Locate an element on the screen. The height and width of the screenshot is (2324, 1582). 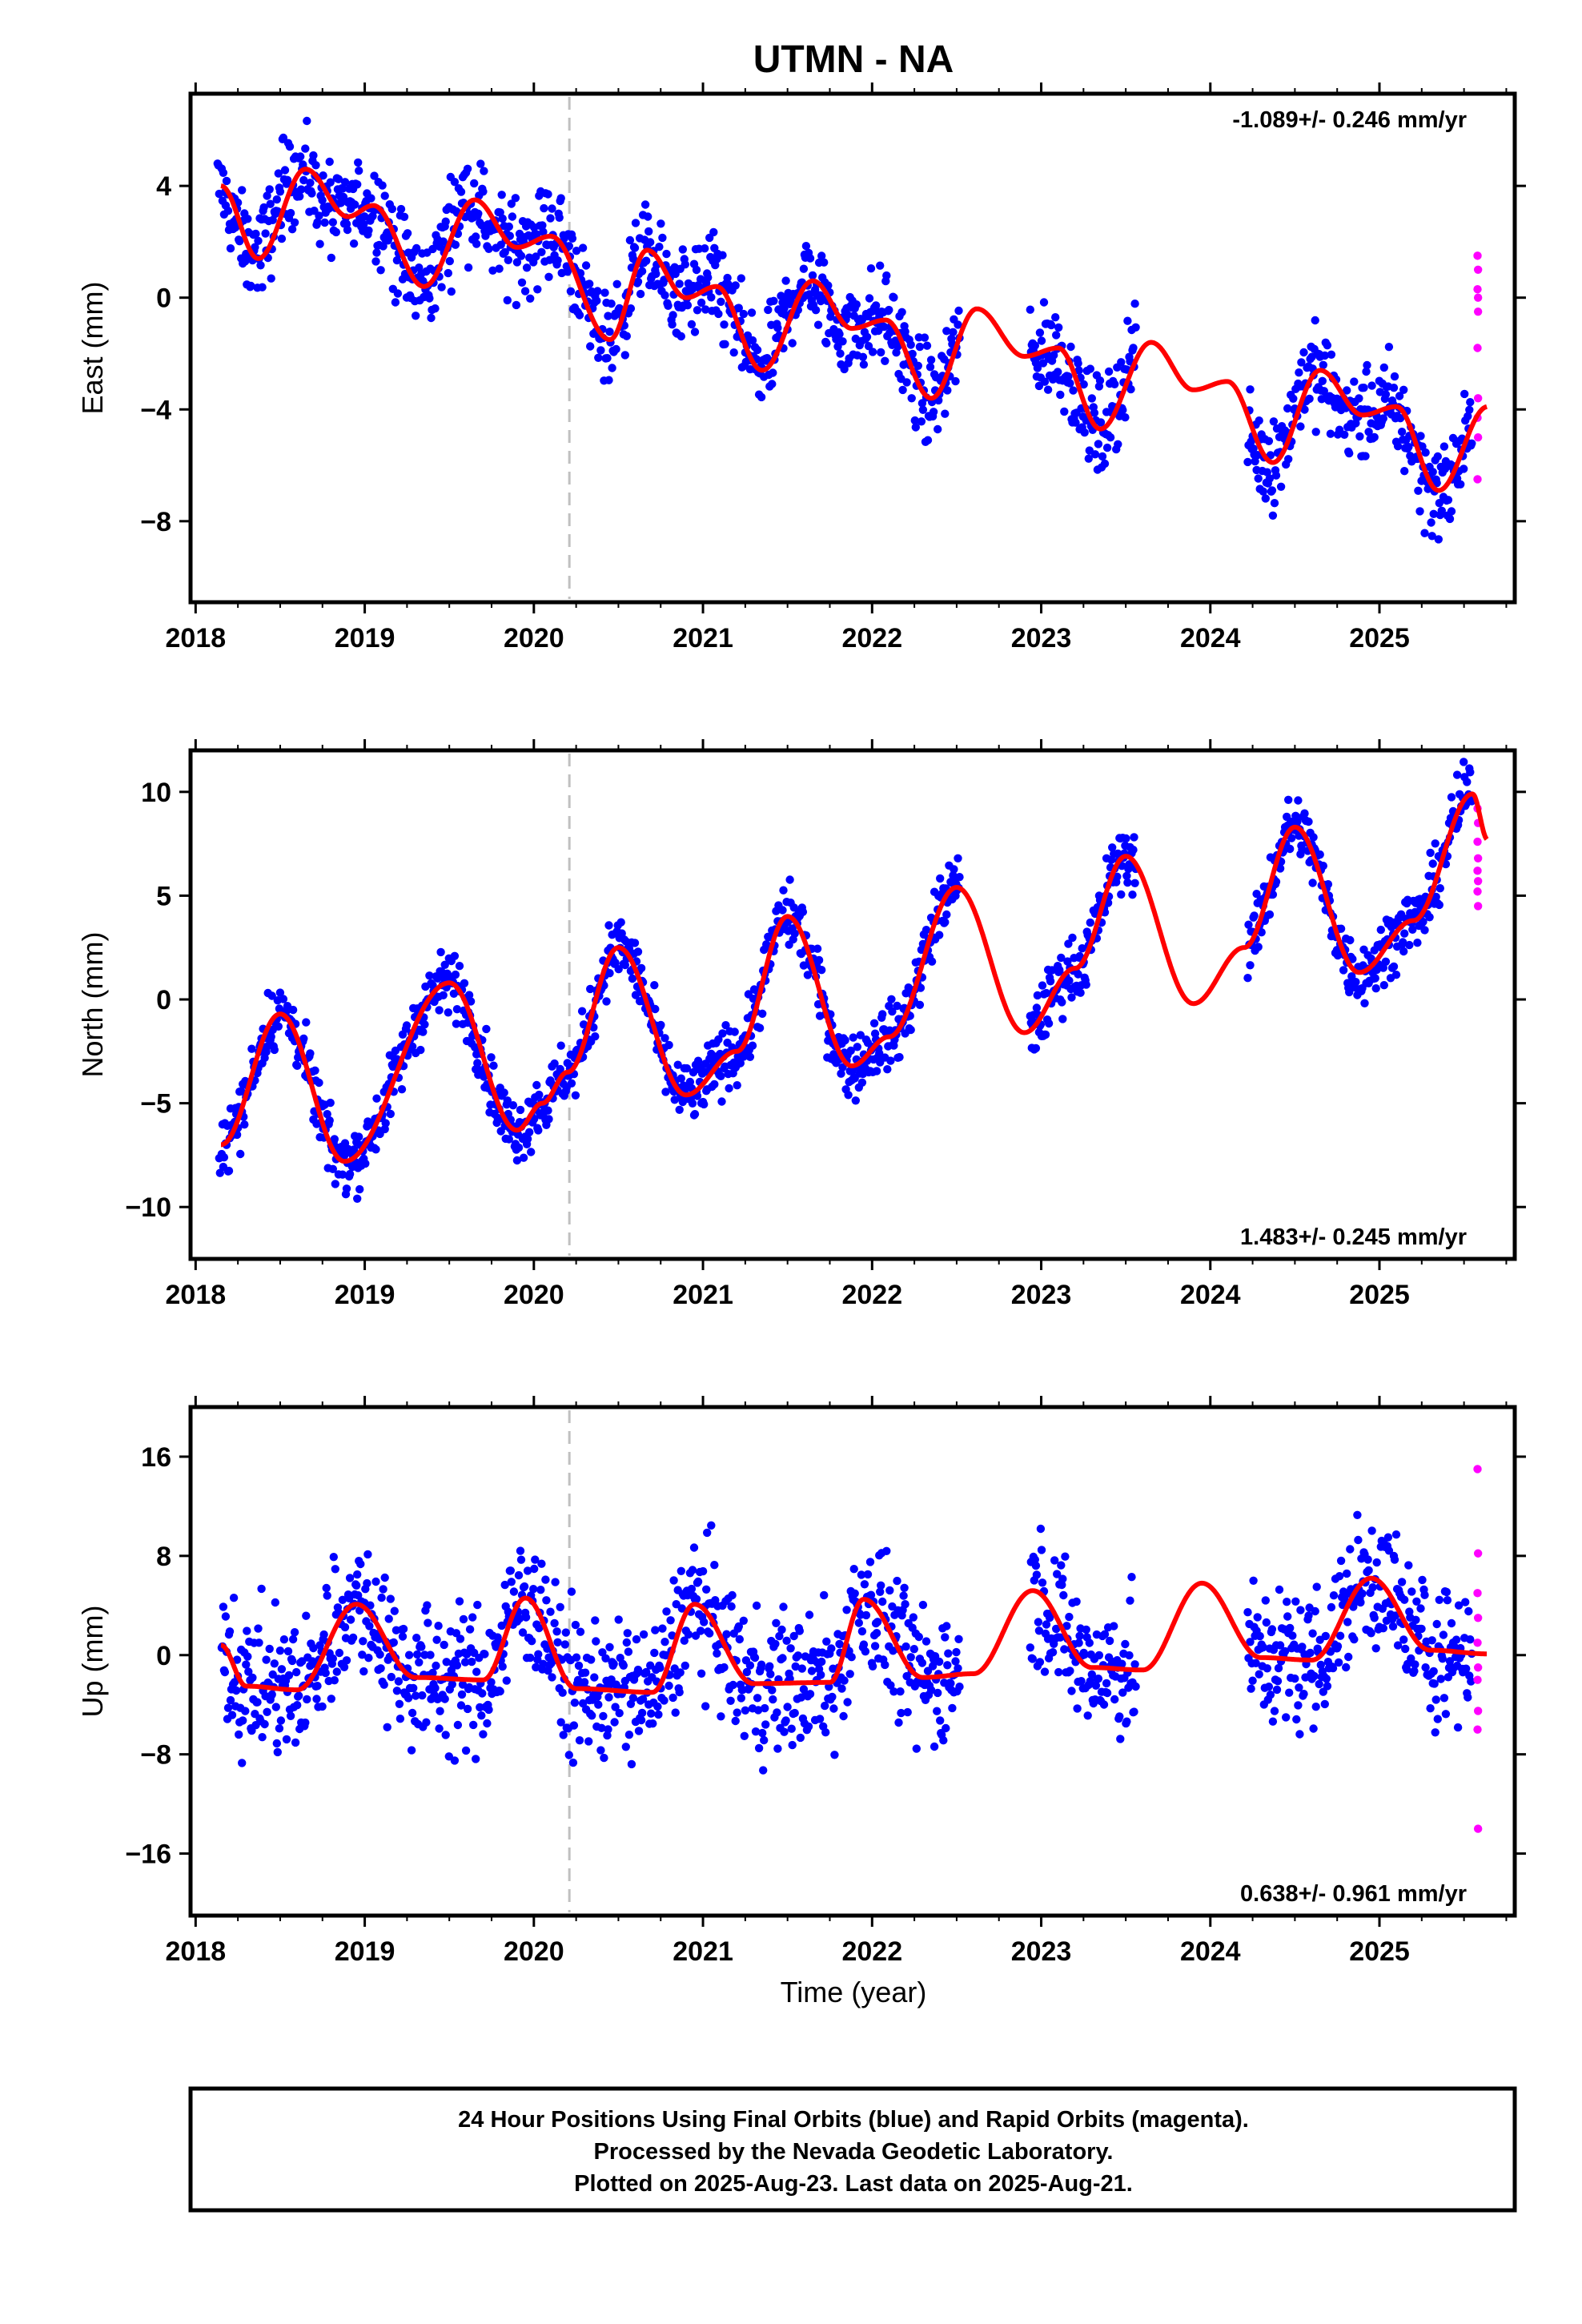
y-tick-label-2-1: 8 is located at coordinates (164, 1557).